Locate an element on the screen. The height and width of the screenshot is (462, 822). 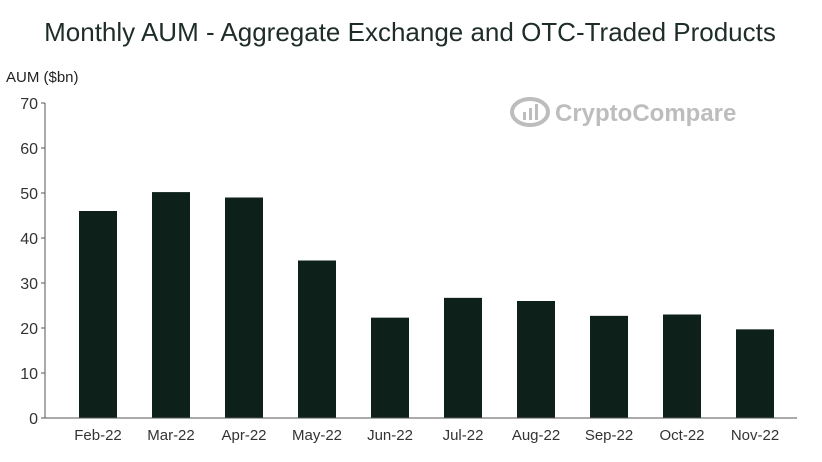
x-tick-label-jul-22: Jul-22 is located at coordinates (463, 435).